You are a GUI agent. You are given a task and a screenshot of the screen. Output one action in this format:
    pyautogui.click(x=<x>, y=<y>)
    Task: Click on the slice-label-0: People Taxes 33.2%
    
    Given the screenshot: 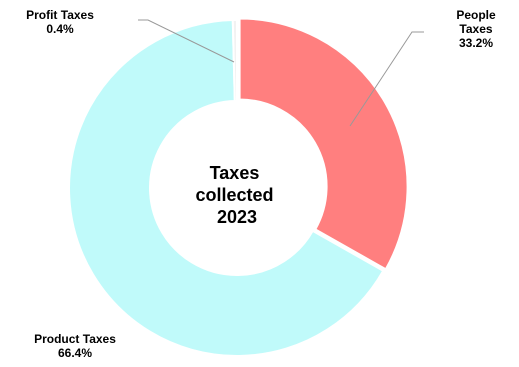 What is the action you would take?
    pyautogui.click(x=476, y=29)
    